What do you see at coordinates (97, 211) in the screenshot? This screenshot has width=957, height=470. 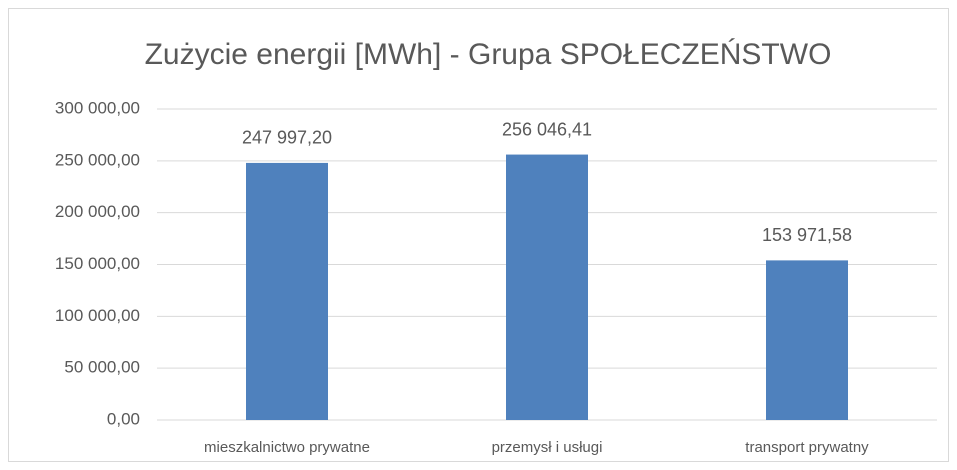 I see `y-tick-label: 200 000,00` at bounding box center [97, 211].